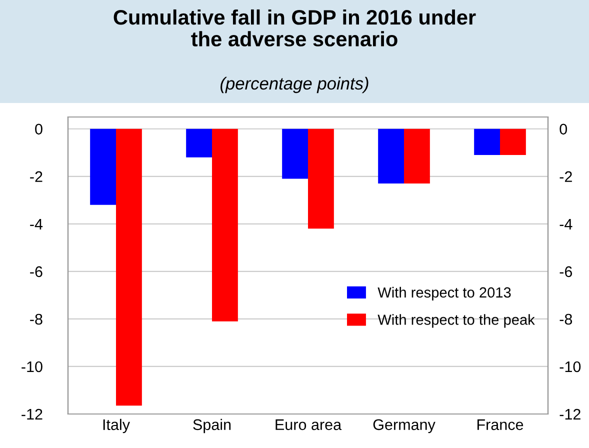  Describe the element at coordinates (32, 414) in the screenshot. I see `y-tick-label: -12` at that location.